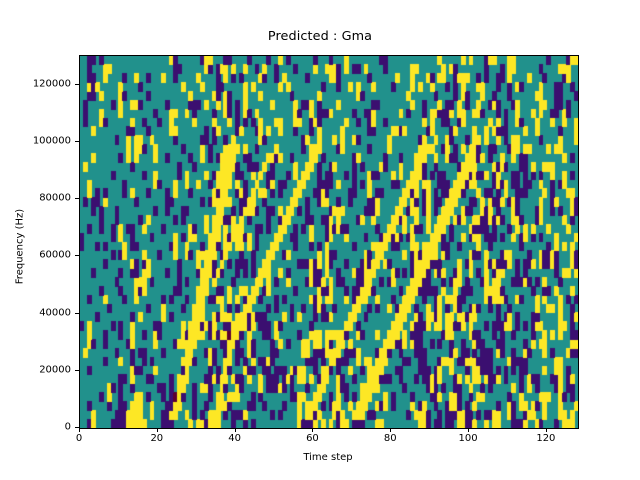 Image resolution: width=640 pixels, height=480 pixels. I want to click on y-tick-label: 100000, so click(51, 141).